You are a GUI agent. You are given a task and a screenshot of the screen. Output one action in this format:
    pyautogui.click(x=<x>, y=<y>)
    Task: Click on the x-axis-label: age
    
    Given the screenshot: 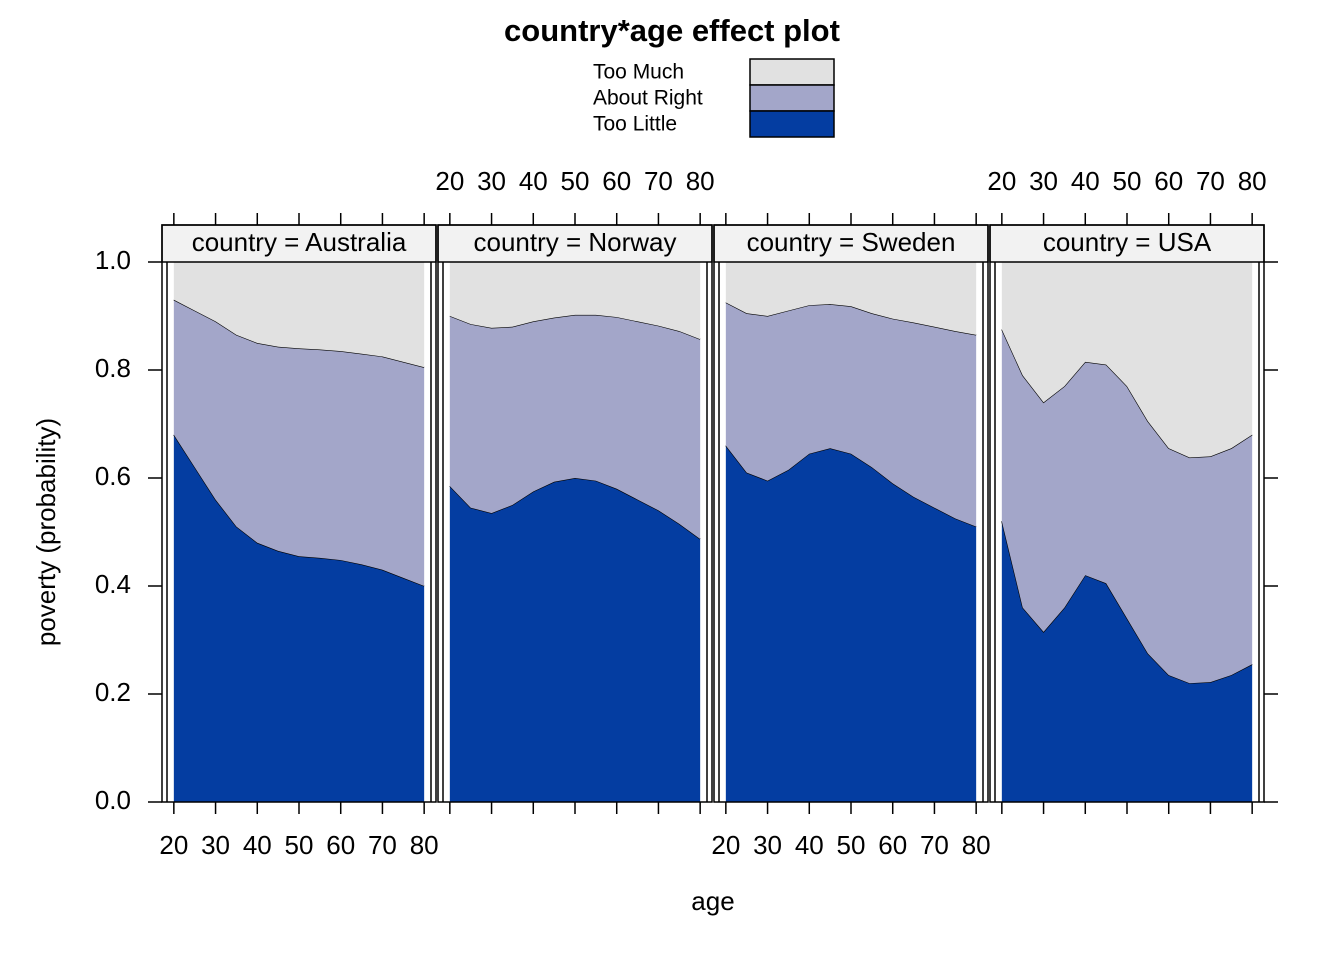 What is the action you would take?
    pyautogui.click(x=712, y=901)
    